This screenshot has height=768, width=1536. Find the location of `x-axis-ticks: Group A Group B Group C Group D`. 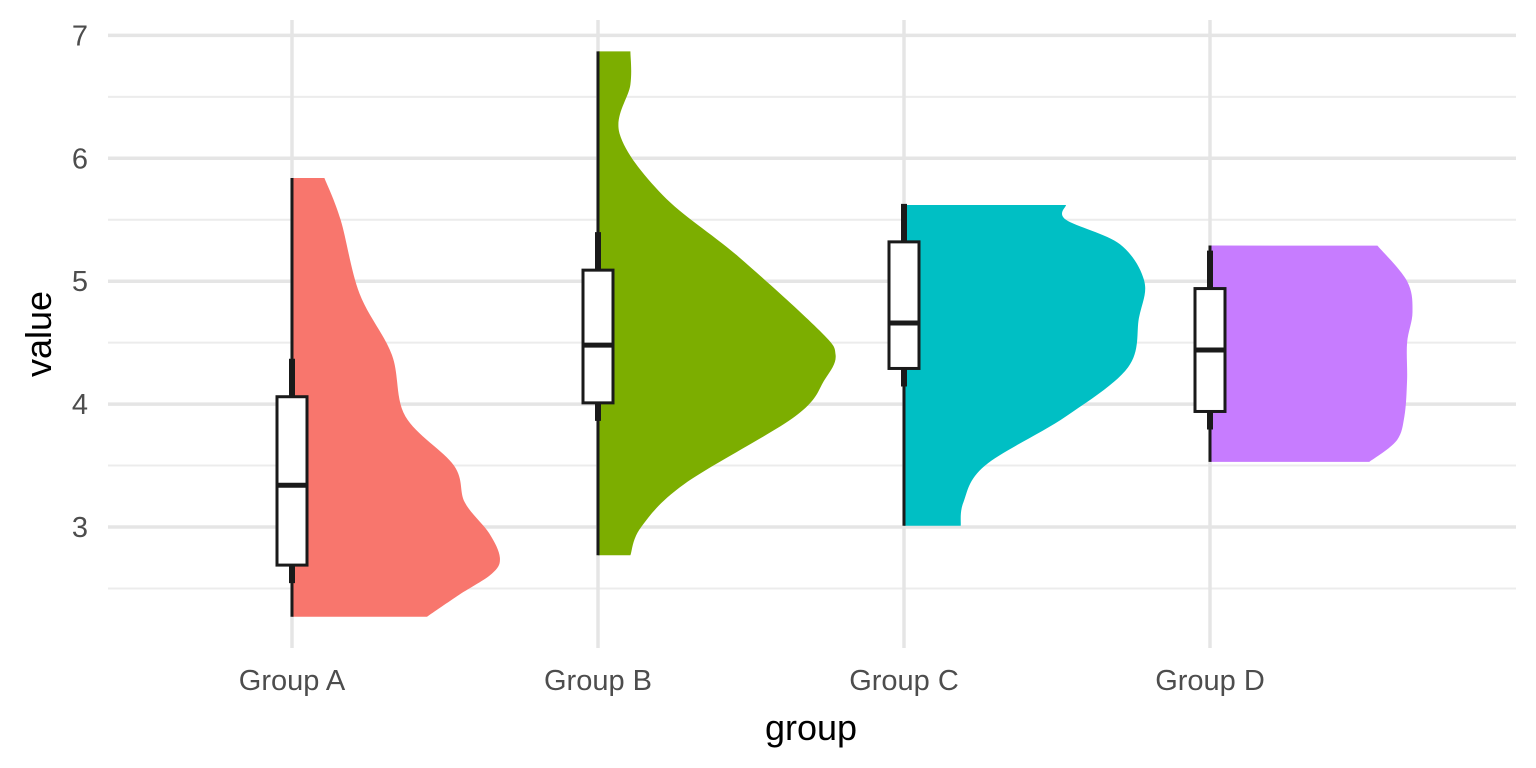

x-axis-ticks: Group A Group B Group C Group D is located at coordinates (752, 681).